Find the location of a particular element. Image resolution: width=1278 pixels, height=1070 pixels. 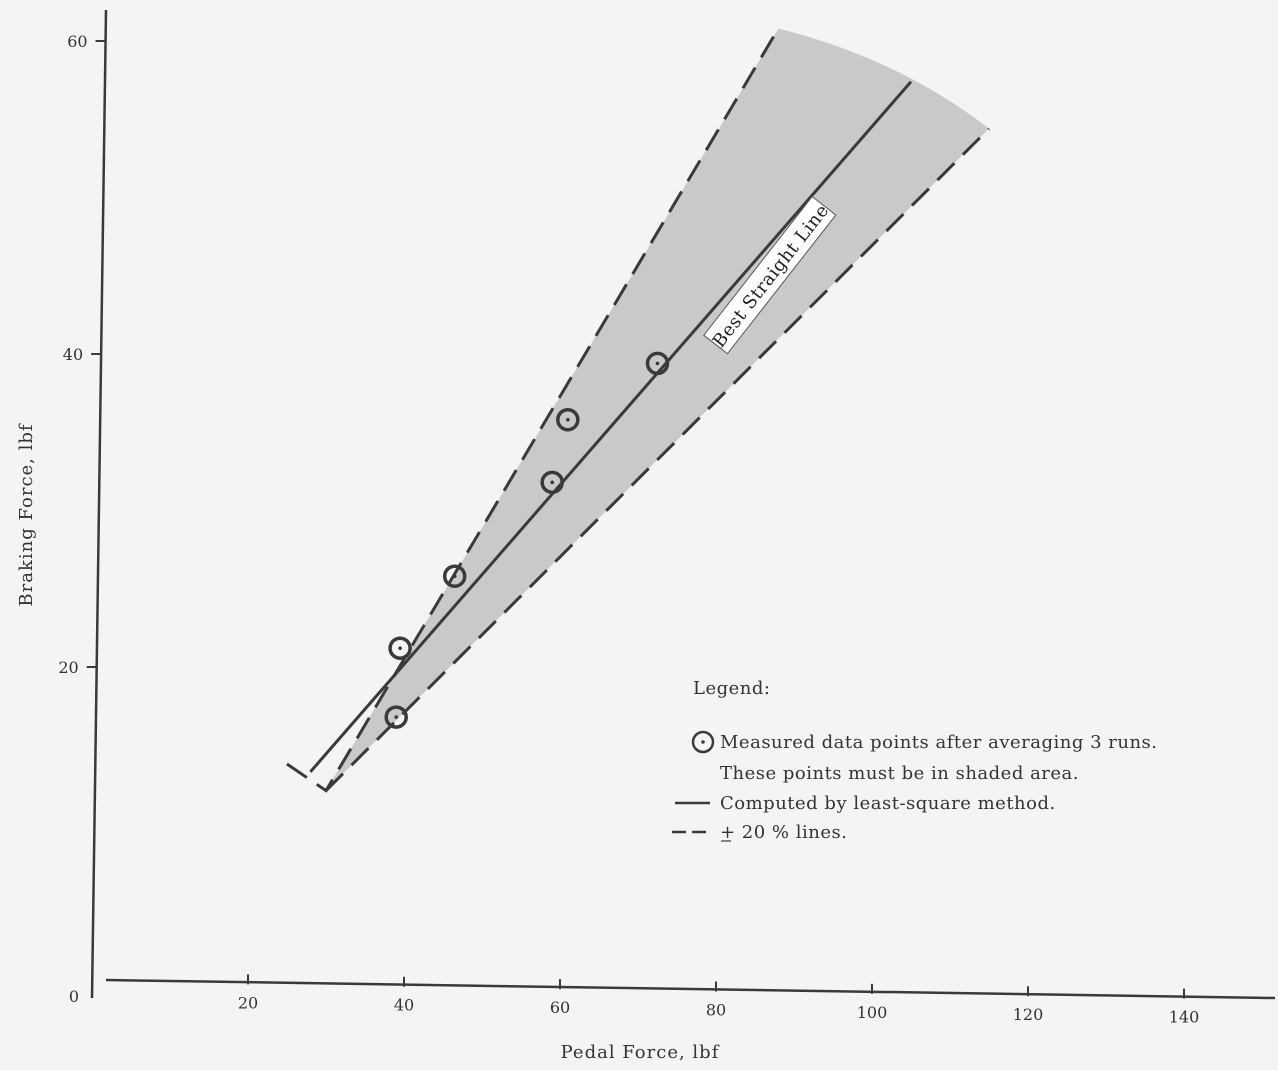

origin-label: 0 is located at coordinates (74, 996).